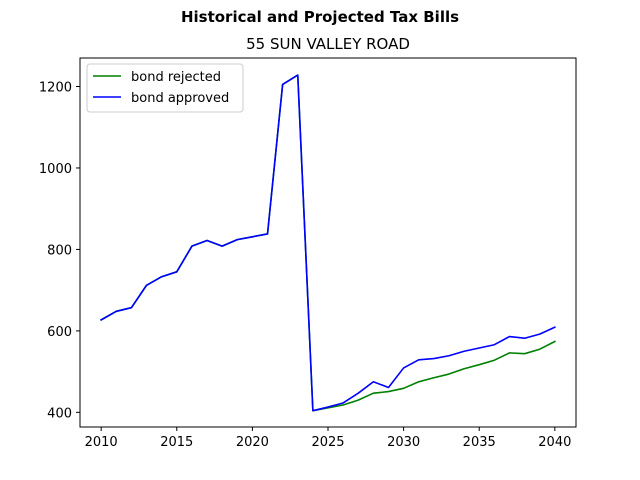  Describe the element at coordinates (328, 44) in the screenshot. I see `chart-title: 55 SUN VALLEY ROAD` at that location.